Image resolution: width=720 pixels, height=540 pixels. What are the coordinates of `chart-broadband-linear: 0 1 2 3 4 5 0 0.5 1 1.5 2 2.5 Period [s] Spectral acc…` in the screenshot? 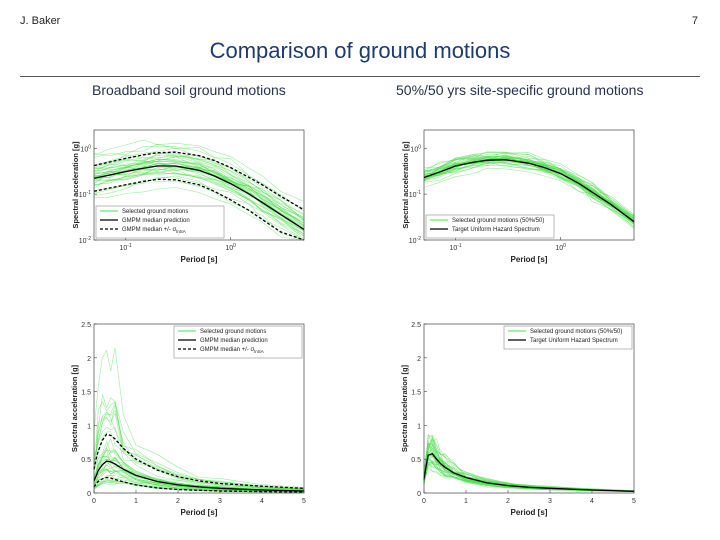 It's located at (188, 419).